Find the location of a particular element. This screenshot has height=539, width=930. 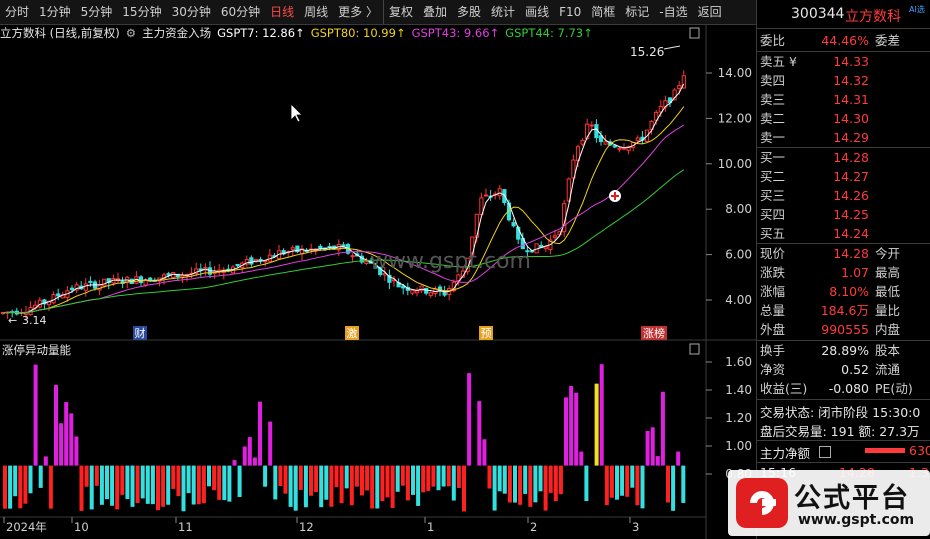

toolbar-item-17: -自选 is located at coordinates (673, 12).